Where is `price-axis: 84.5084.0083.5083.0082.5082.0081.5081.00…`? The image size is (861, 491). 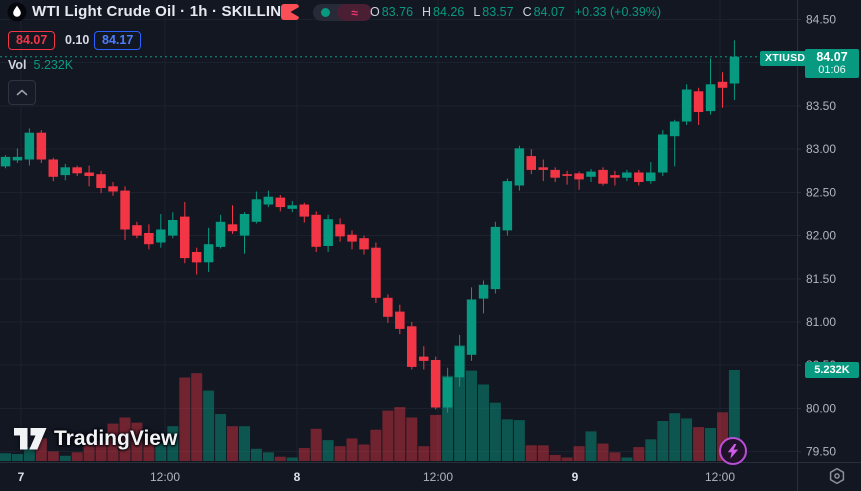 price-axis: 84.5084.0083.5083.0082.5082.0081.5081.00… is located at coordinates (816, 236).